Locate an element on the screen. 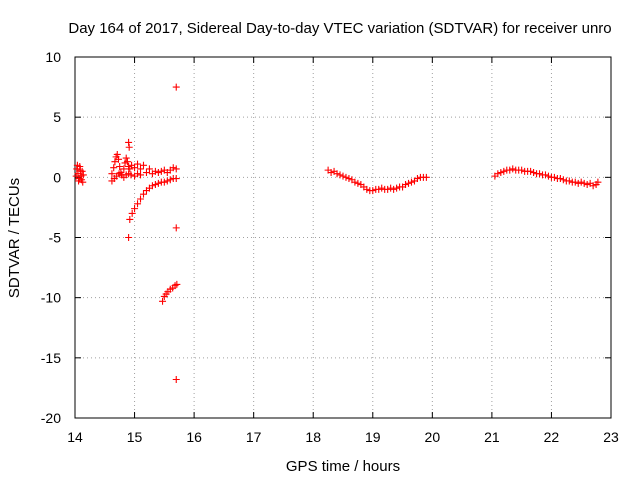 This screenshot has height=480, width=640. y-tick-label: 5 is located at coordinates (57, 117).